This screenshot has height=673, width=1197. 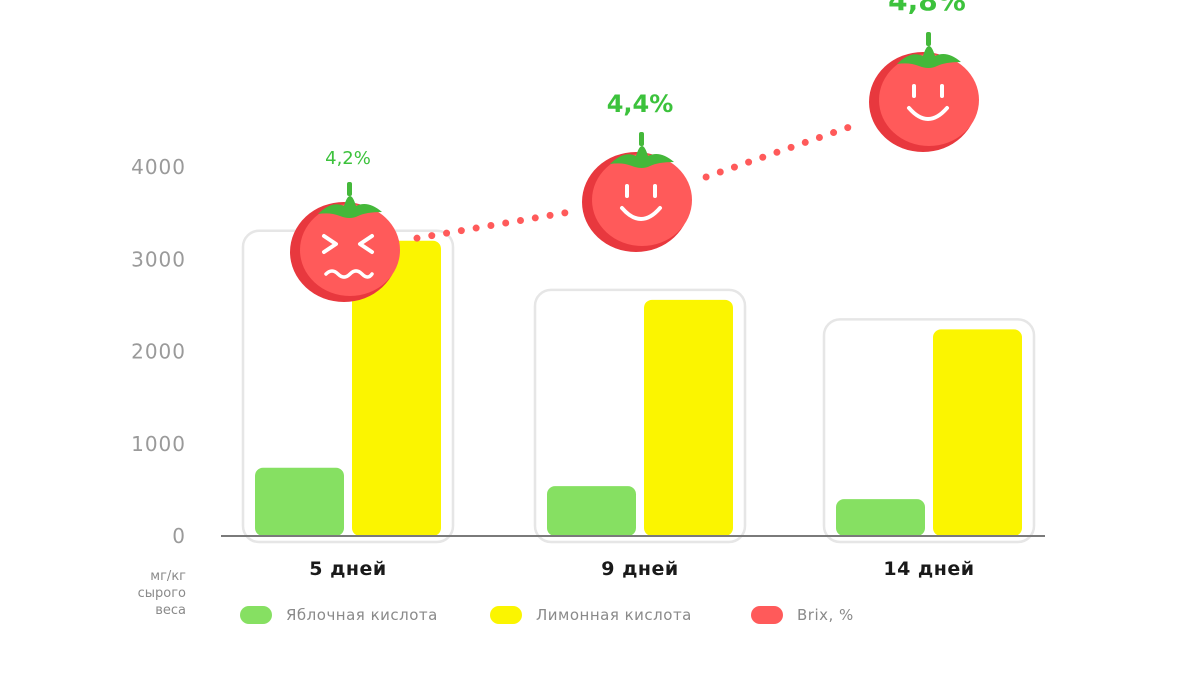 What do you see at coordinates (158, 444) in the screenshot?
I see `y-tick-label: 1000` at bounding box center [158, 444].